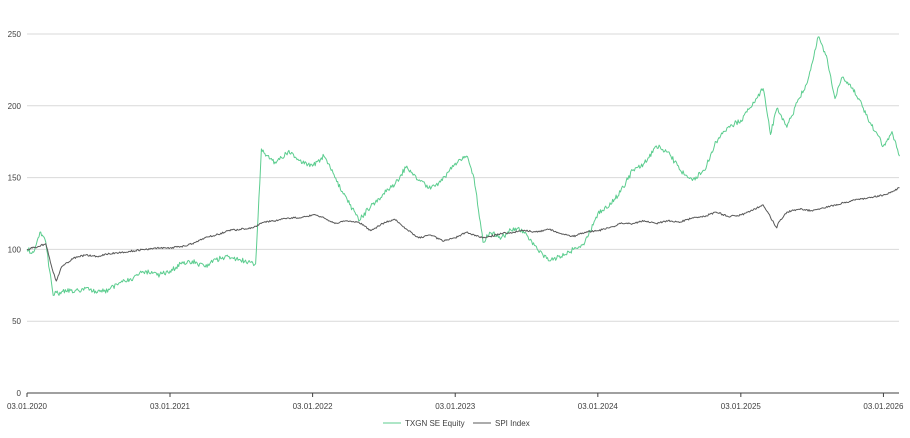  What do you see at coordinates (512, 423) in the screenshot?
I see `legend-label: SPI Index` at bounding box center [512, 423].